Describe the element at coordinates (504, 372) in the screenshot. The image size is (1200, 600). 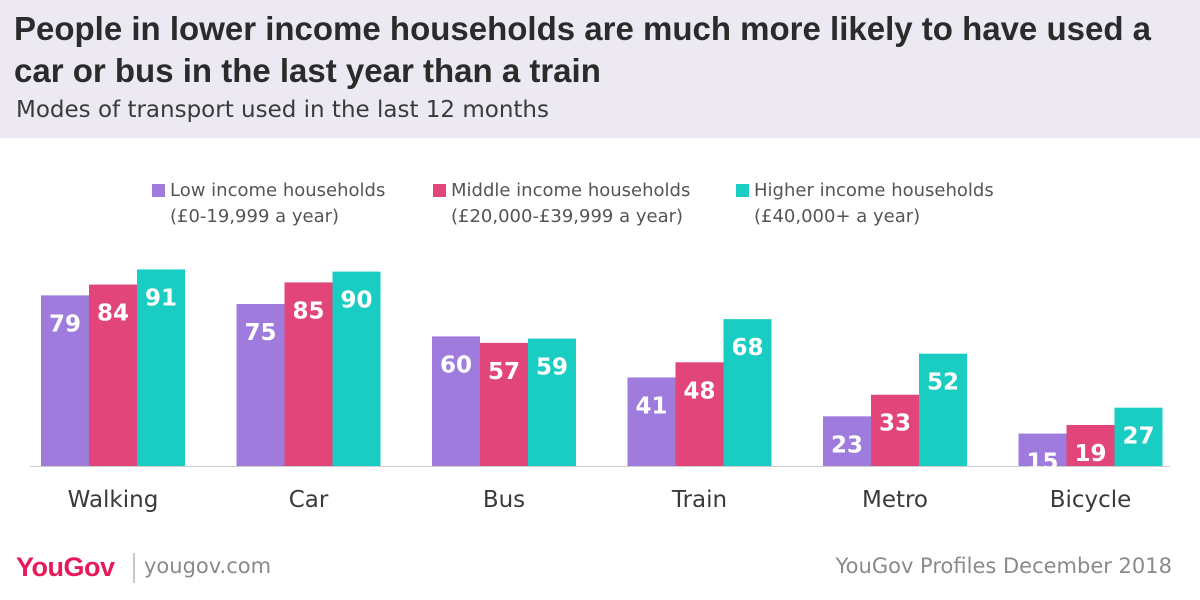
I see `data-label-bus-series-1: 57` at that location.